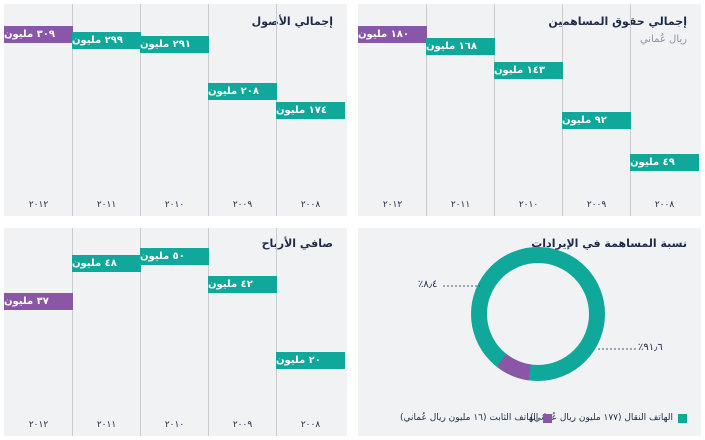 The width and height of the screenshot is (705, 440). Describe the element at coordinates (38, 302) in the screenshot. I see `bar-2012: ٣٧ مليون` at that location.